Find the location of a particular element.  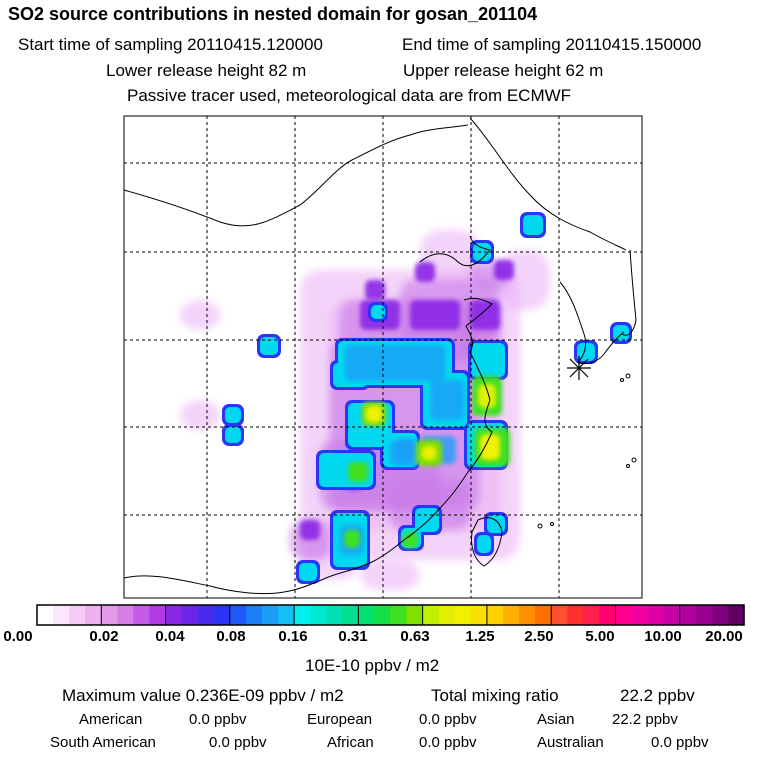

colorbar-separators is located at coordinates (390, 615).